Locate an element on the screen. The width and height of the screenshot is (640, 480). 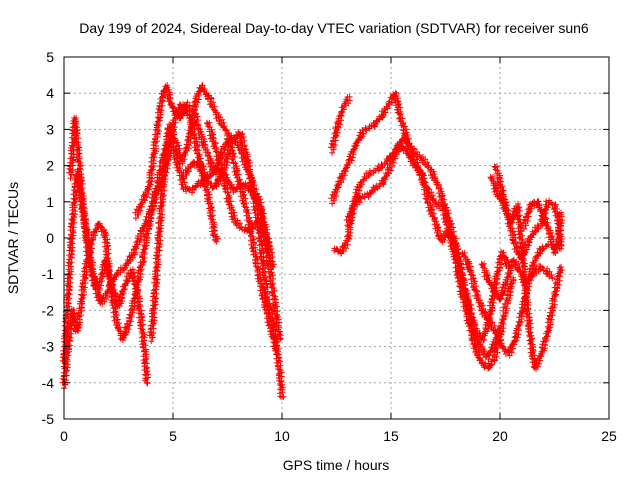
y-tick-label: 0 is located at coordinates (50, 238).